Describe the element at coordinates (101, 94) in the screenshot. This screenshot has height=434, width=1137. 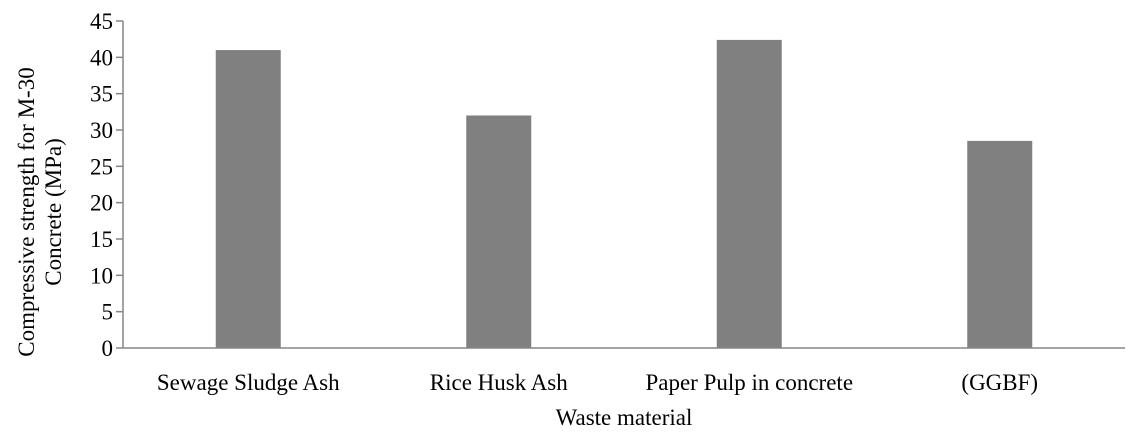
I see `y-tick-label: 35` at that location.